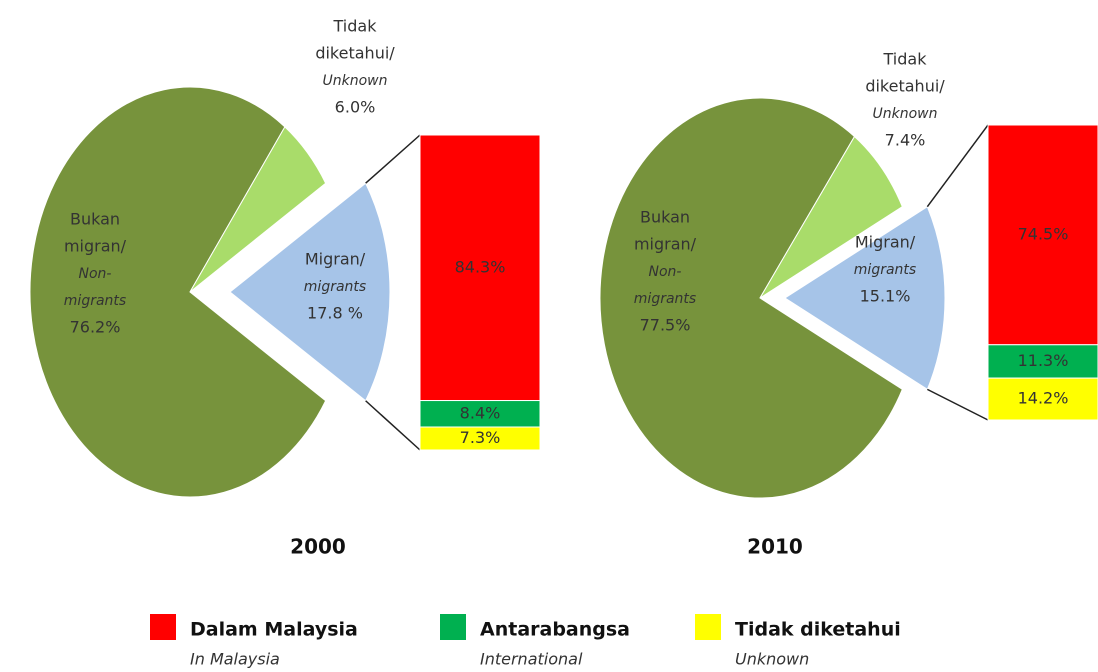 This screenshot has width=1098, height=672. I want to click on bar-value-label: 7.3%, so click(480, 437).